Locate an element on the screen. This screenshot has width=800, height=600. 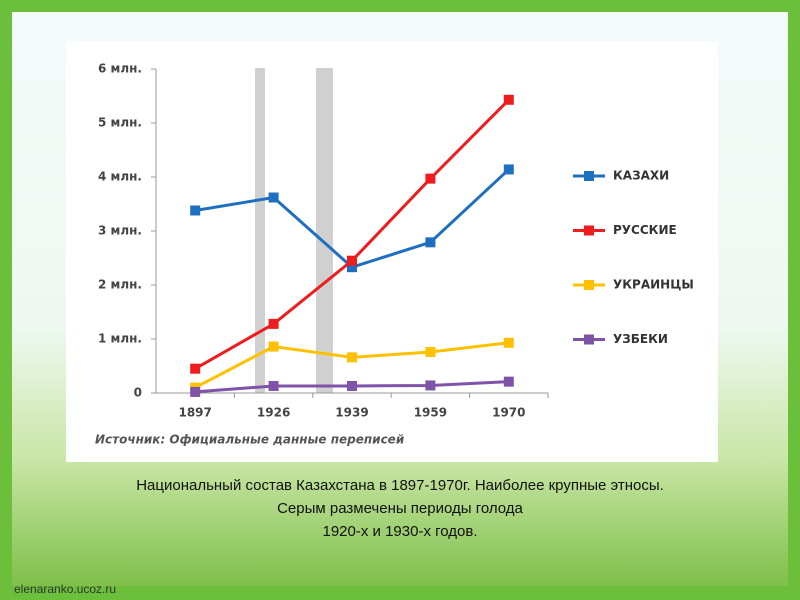
legend-label: УЗБЕКИ is located at coordinates (640, 339).